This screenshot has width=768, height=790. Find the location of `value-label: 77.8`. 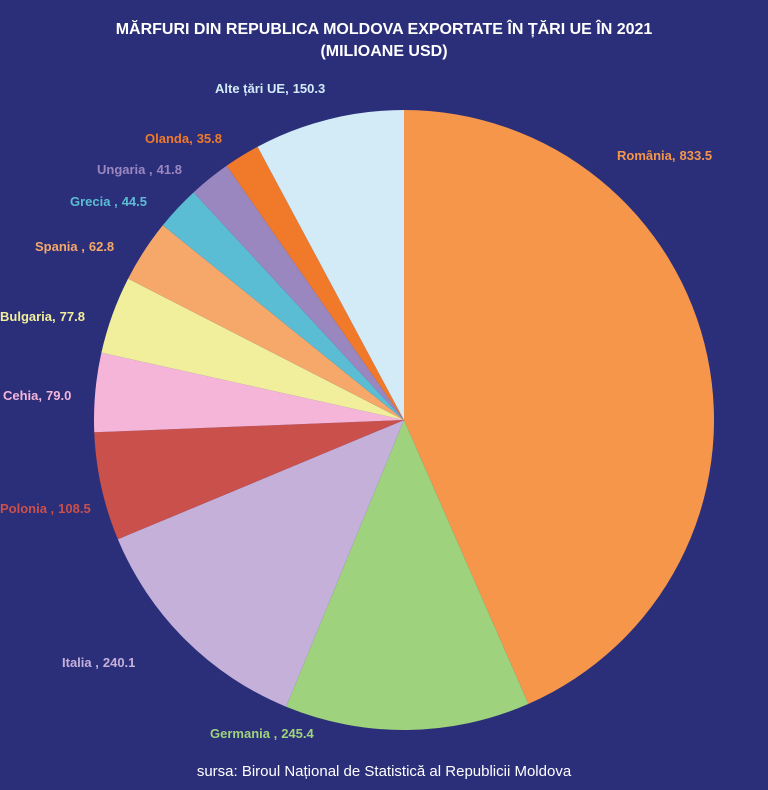

value-label: 77.8 is located at coordinates (72, 316).